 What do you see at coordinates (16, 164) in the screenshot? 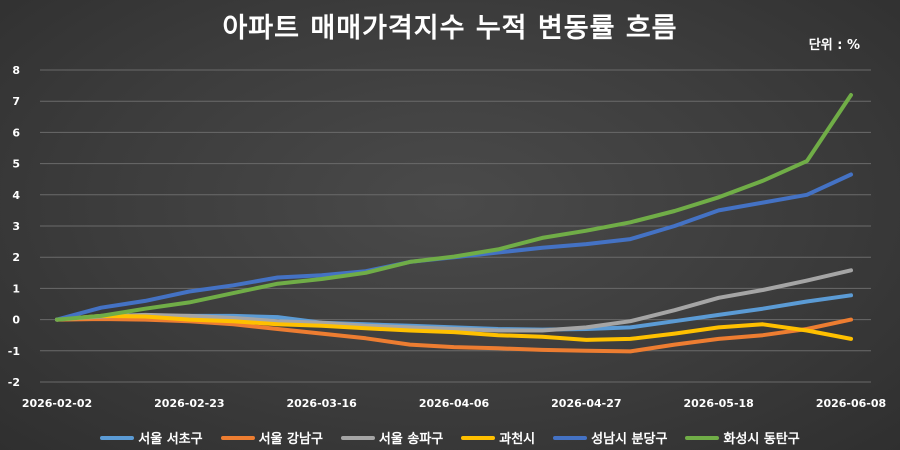
I see `y-tick-label: 5` at bounding box center [16, 164].